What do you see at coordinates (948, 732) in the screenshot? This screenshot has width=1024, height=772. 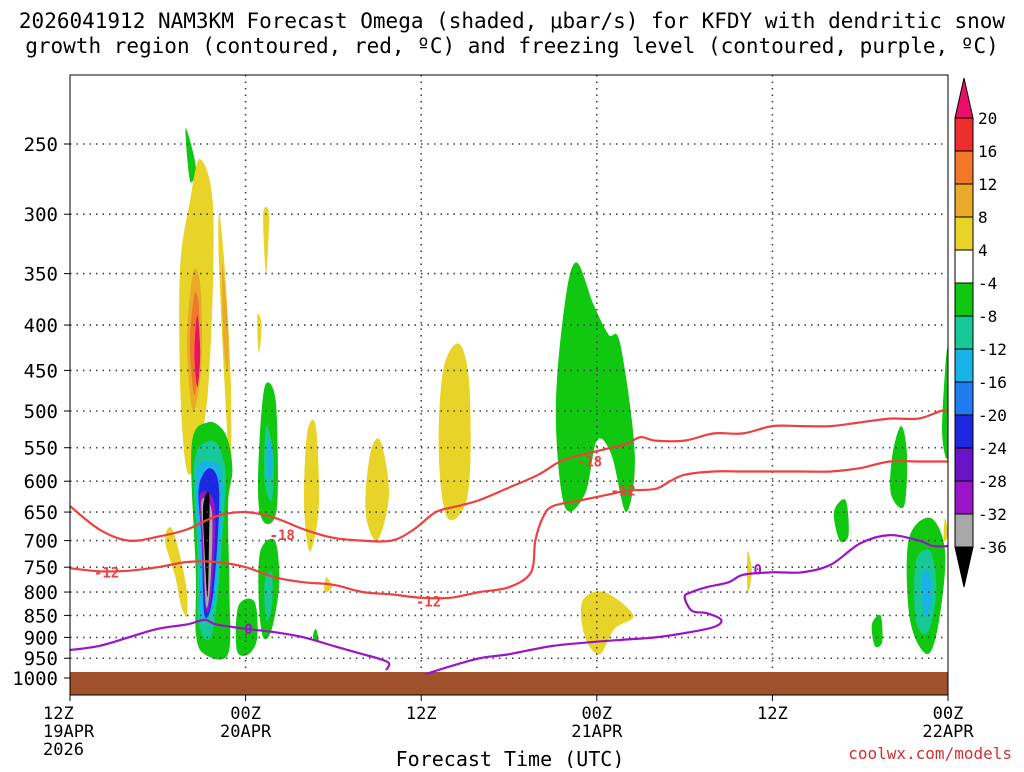 I see `x-tick-label-5-line-1: 22APR` at bounding box center [948, 732].